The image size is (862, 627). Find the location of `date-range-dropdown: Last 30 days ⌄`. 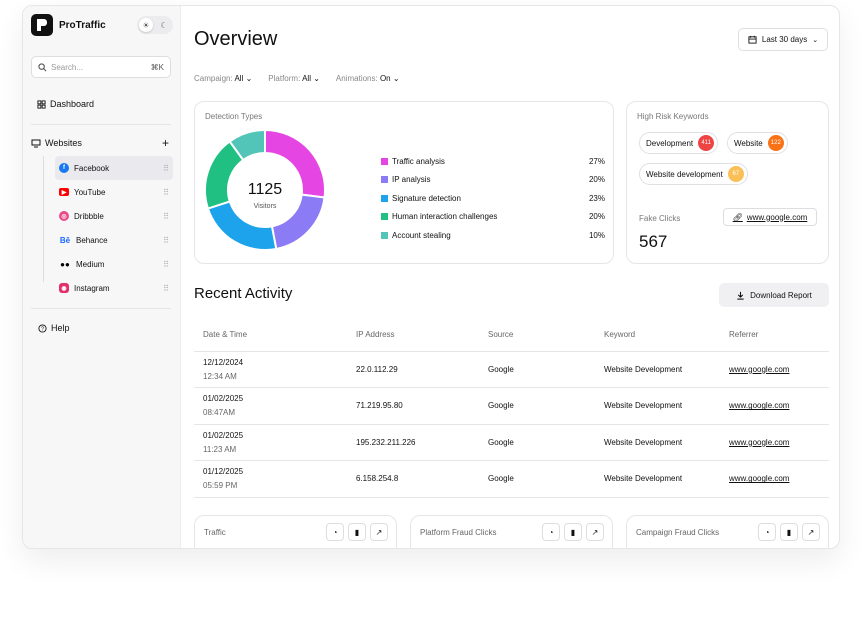

date-range-dropdown: Last 30 days ⌄ is located at coordinates (783, 39).